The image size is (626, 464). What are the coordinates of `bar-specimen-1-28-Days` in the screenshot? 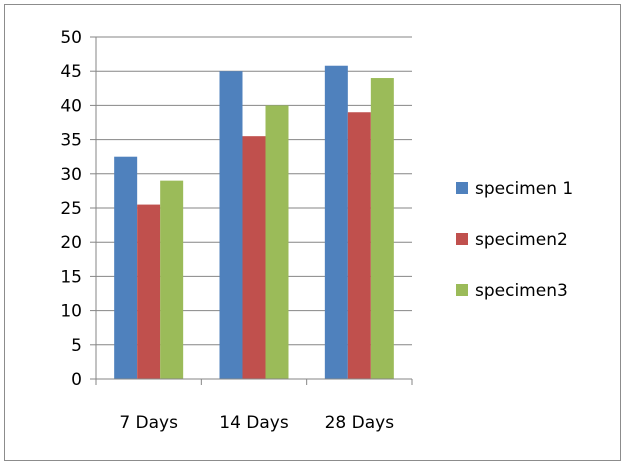 It's located at (336, 222).